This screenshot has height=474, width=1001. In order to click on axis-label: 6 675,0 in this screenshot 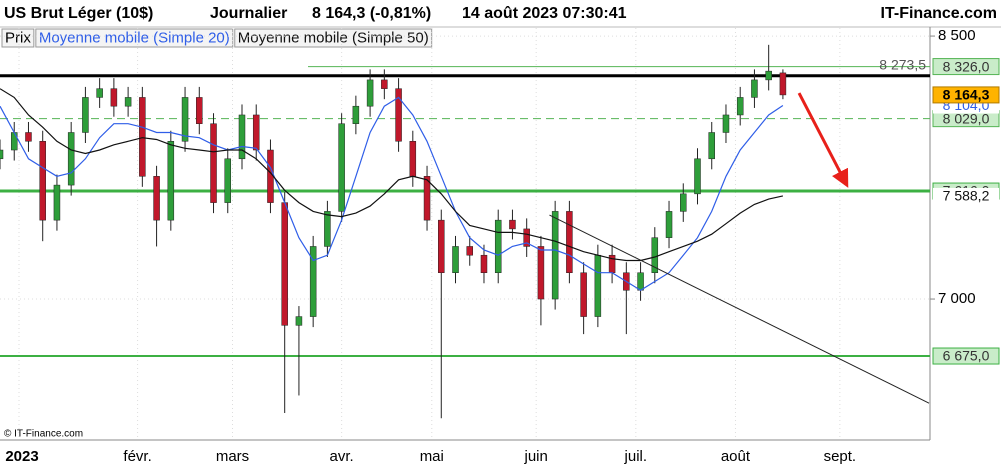, I will do `click(966, 356)`.